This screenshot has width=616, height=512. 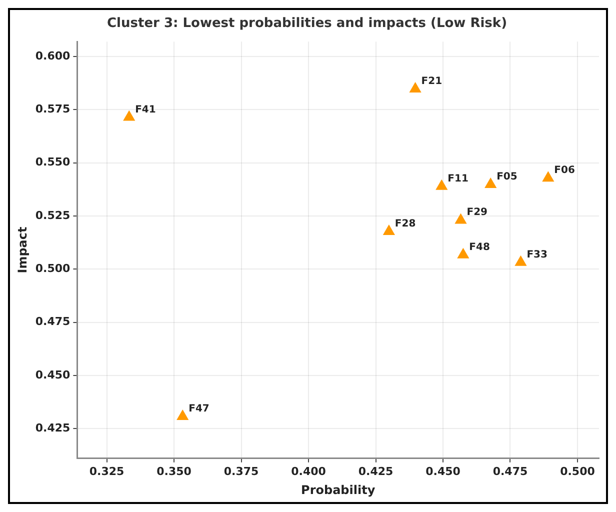 What do you see at coordinates (578, 471) in the screenshot?
I see `x-tick-label: 0.500` at bounding box center [578, 471].